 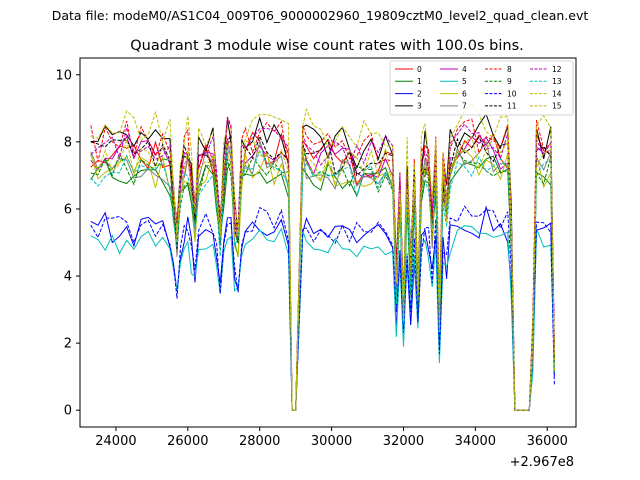 I want to click on y-tick-label: 8, so click(x=68, y=142).